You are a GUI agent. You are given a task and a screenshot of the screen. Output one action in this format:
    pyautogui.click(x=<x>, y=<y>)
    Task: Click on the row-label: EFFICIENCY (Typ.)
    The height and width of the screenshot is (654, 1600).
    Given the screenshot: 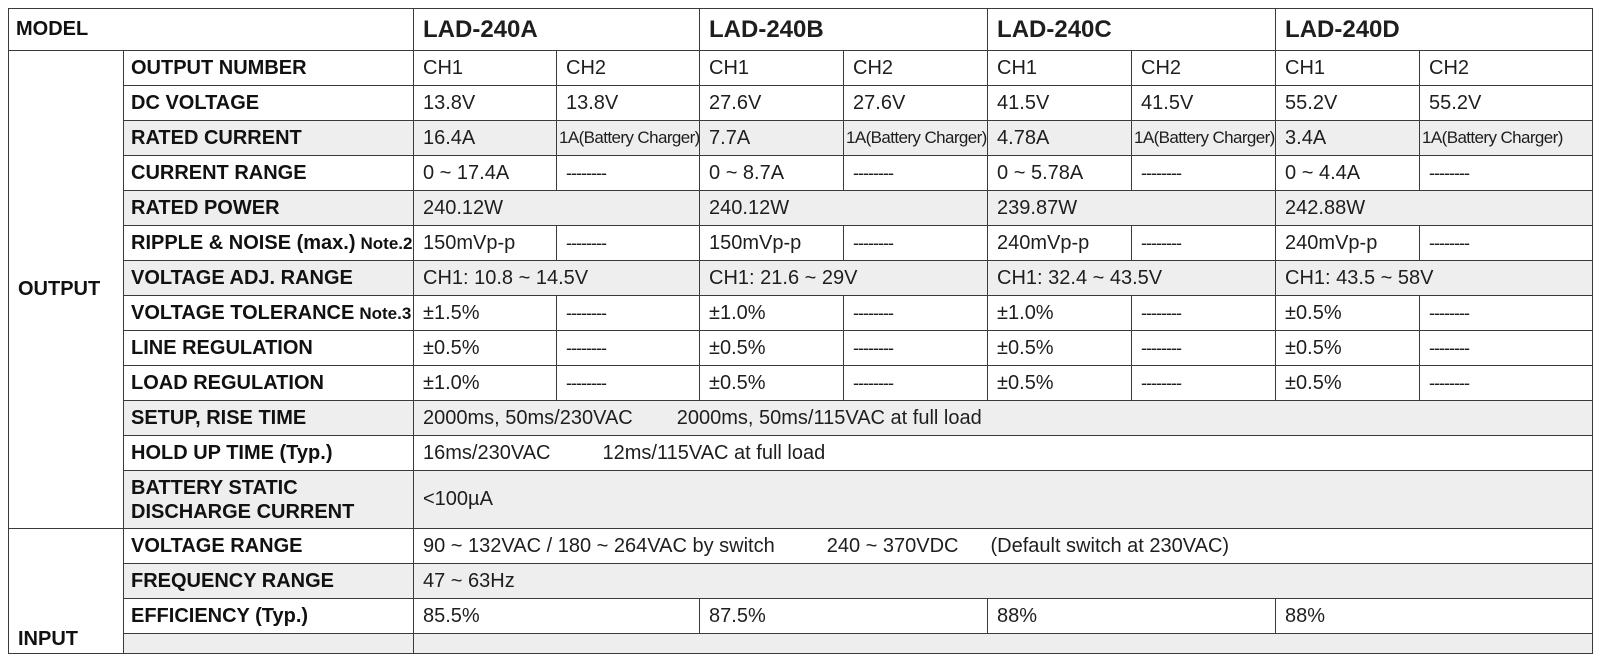 What is the action you would take?
    pyautogui.click(x=268, y=616)
    